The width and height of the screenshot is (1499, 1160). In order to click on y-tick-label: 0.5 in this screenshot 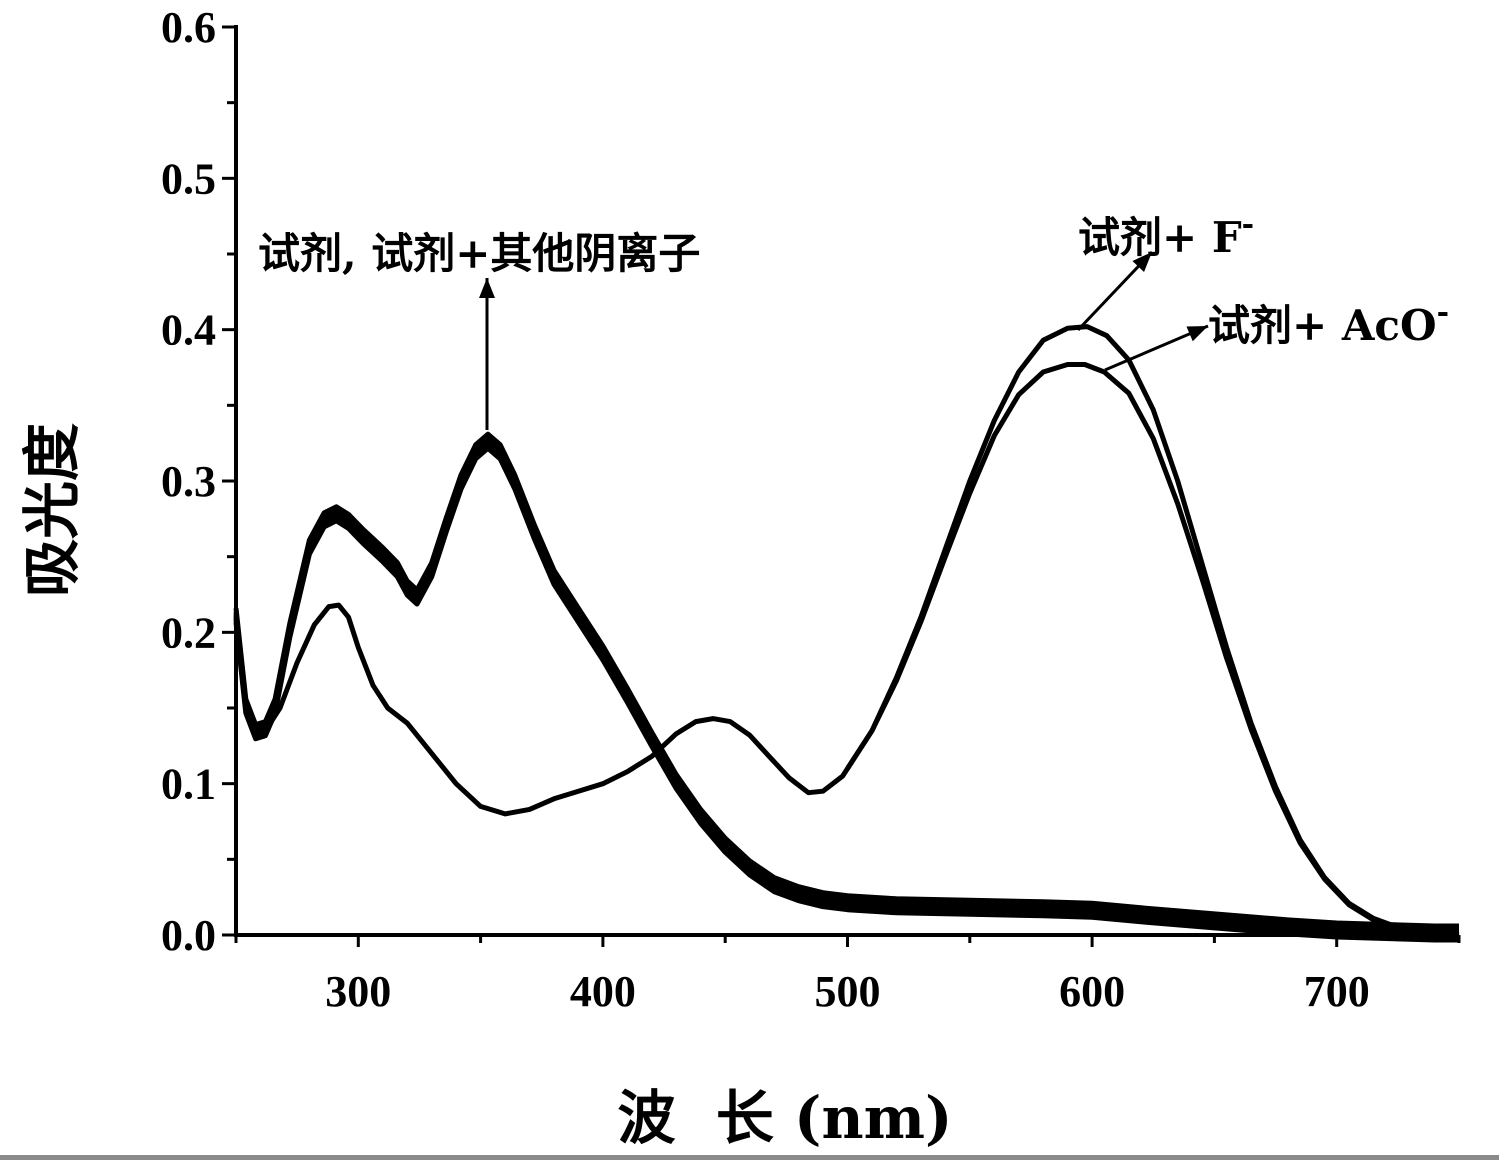, I will do `click(188, 178)`.